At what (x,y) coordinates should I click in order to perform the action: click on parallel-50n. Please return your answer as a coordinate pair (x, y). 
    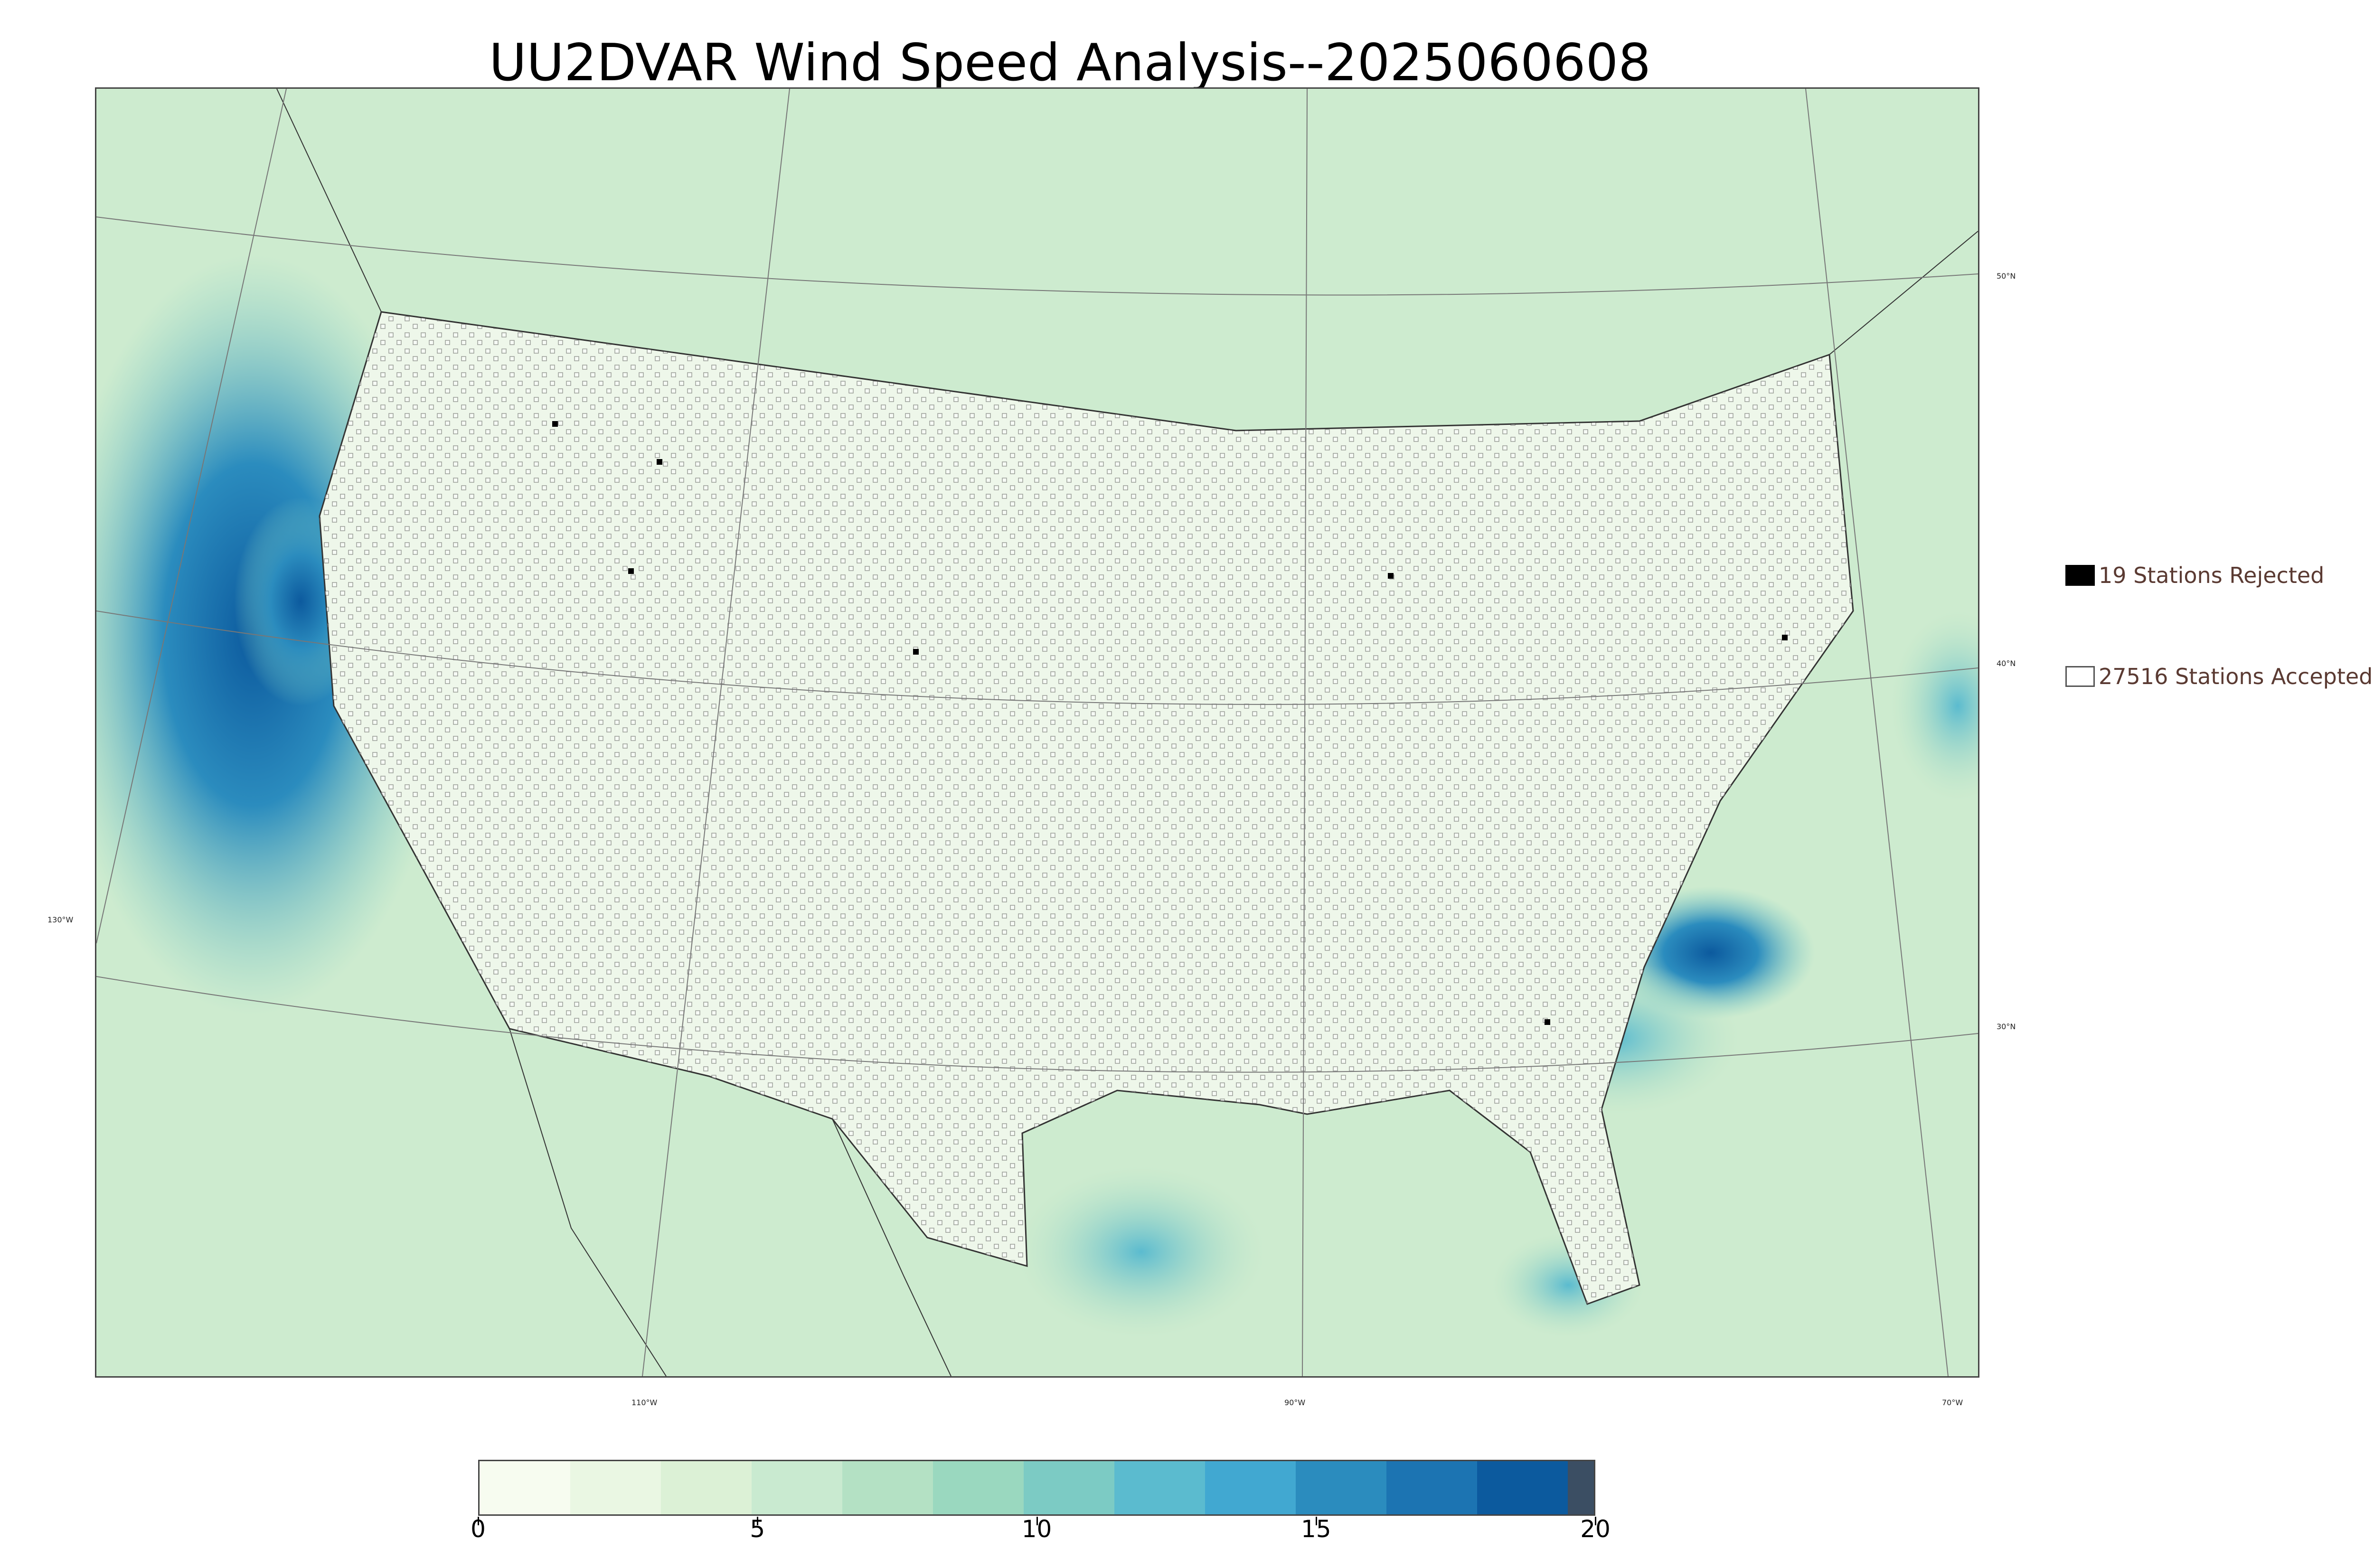
    Looking at the image, I should click on (1037, 256).